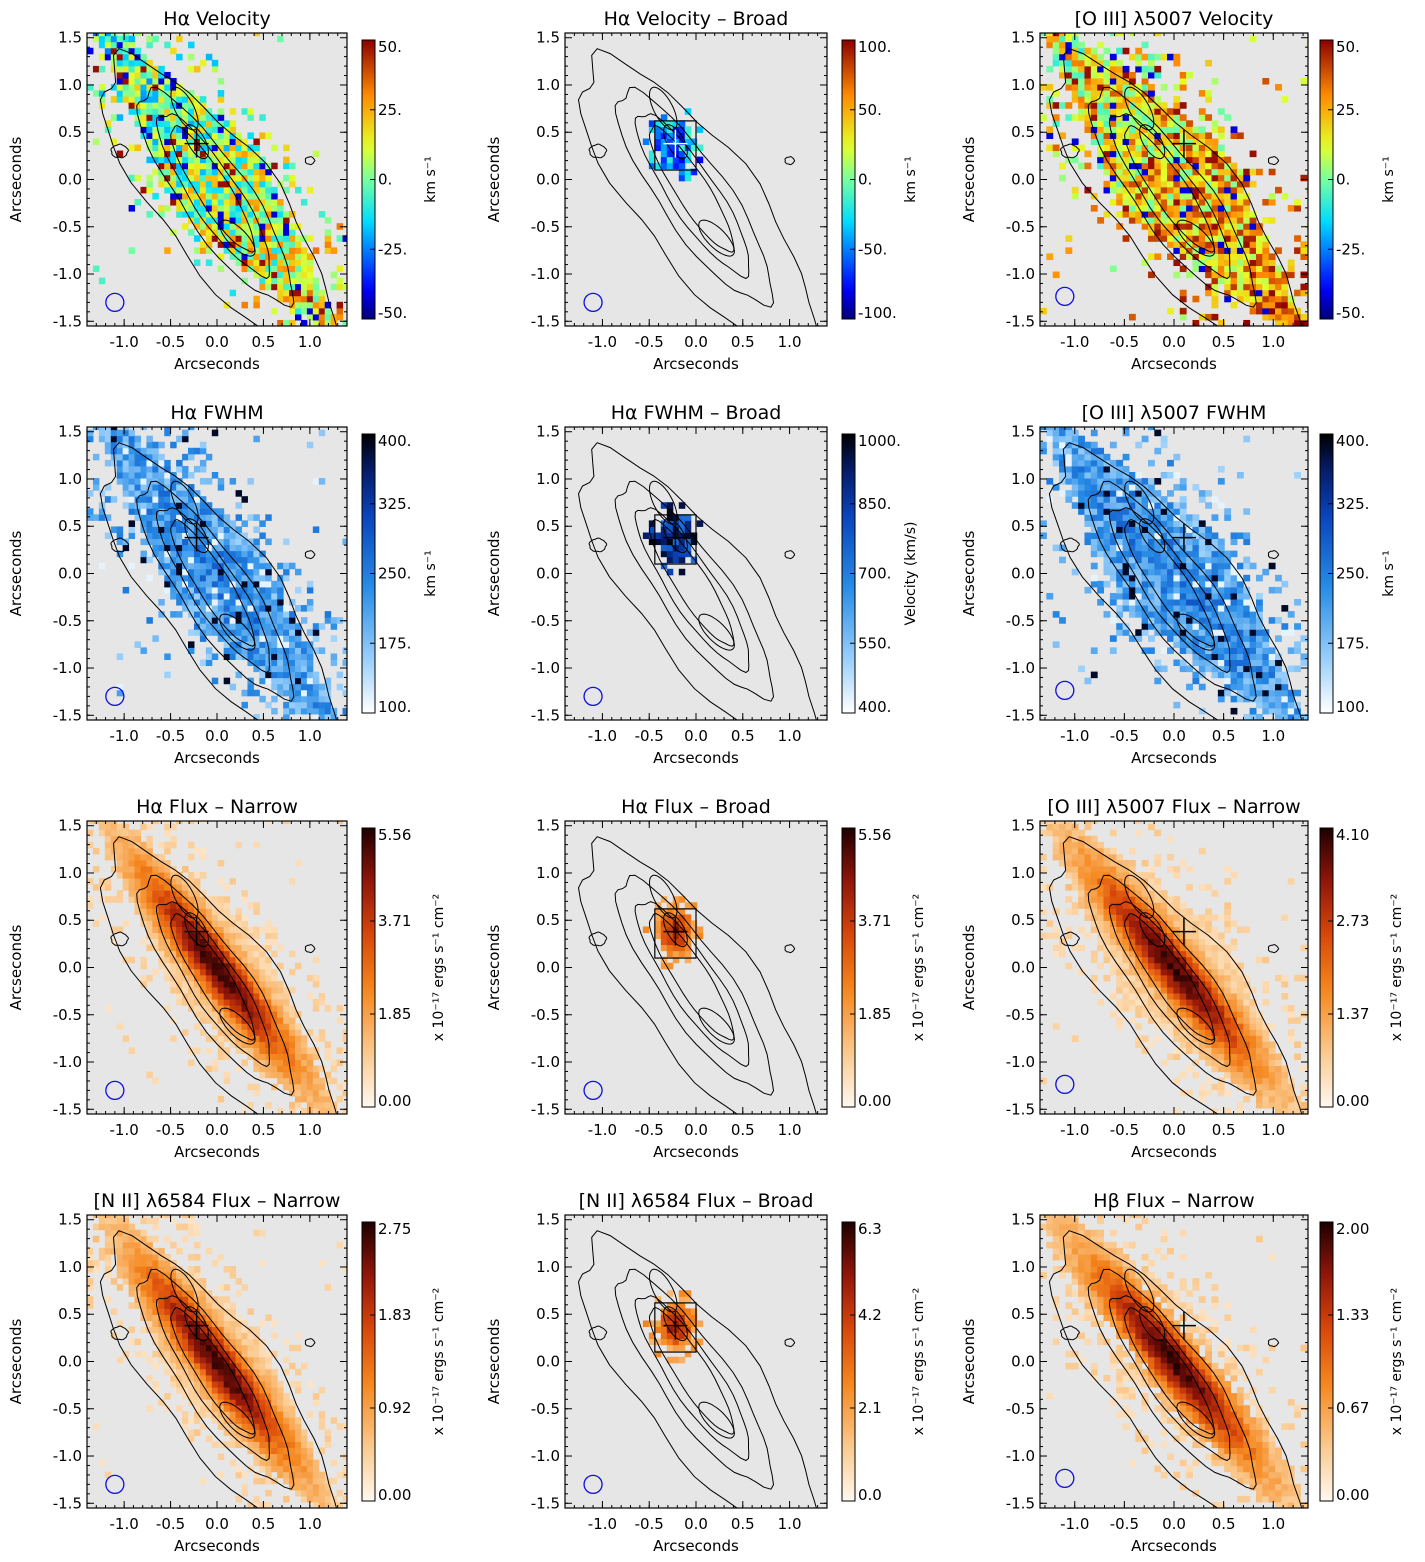  What do you see at coordinates (548, 38) in the screenshot?
I see `y-tick-label: 1.5` at bounding box center [548, 38].